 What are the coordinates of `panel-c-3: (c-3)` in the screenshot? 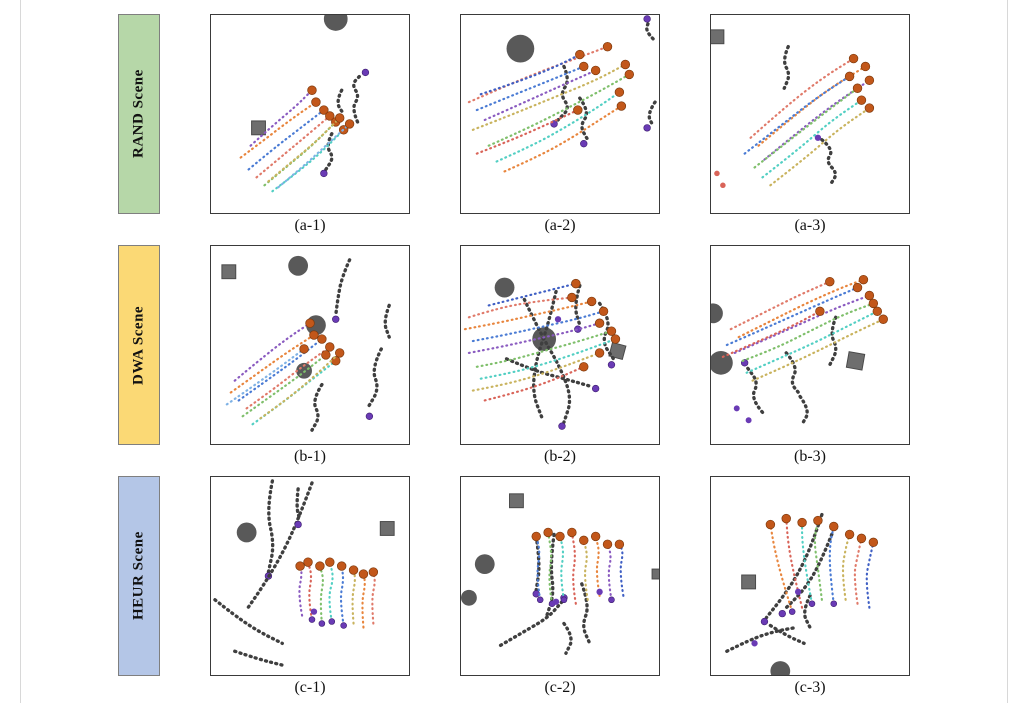 It's located at (810, 587).